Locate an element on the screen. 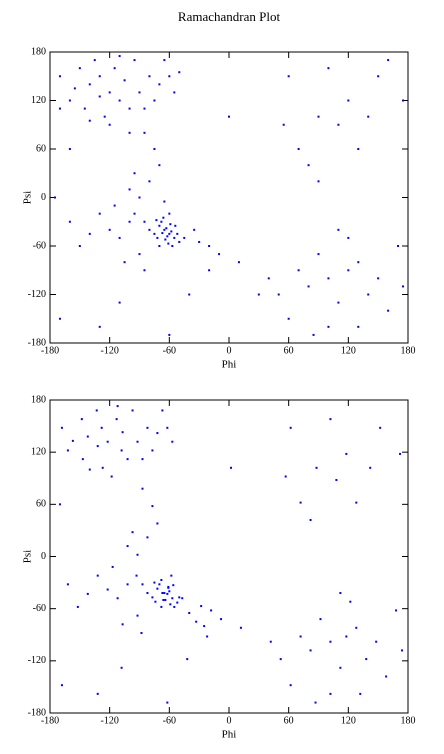 Image resolution: width=444 pixels, height=754 pixels. chart-title: Ramachandran Plot is located at coordinates (229, 16).